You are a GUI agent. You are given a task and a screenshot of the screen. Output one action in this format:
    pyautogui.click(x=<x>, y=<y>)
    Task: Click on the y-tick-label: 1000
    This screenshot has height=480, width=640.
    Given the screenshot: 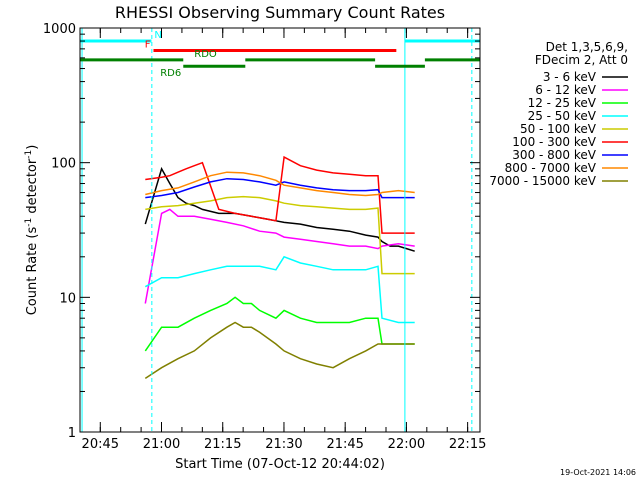 What is the action you would take?
    pyautogui.click(x=59, y=29)
    